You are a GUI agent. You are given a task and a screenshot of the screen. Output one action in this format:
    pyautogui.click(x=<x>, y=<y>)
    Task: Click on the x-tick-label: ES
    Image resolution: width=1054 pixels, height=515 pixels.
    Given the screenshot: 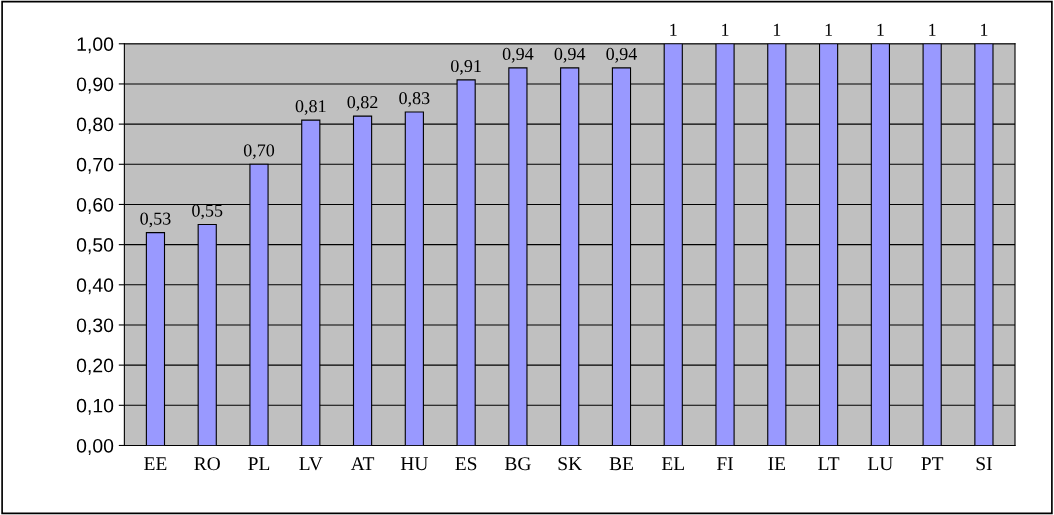 What is the action you would take?
    pyautogui.click(x=466, y=464)
    